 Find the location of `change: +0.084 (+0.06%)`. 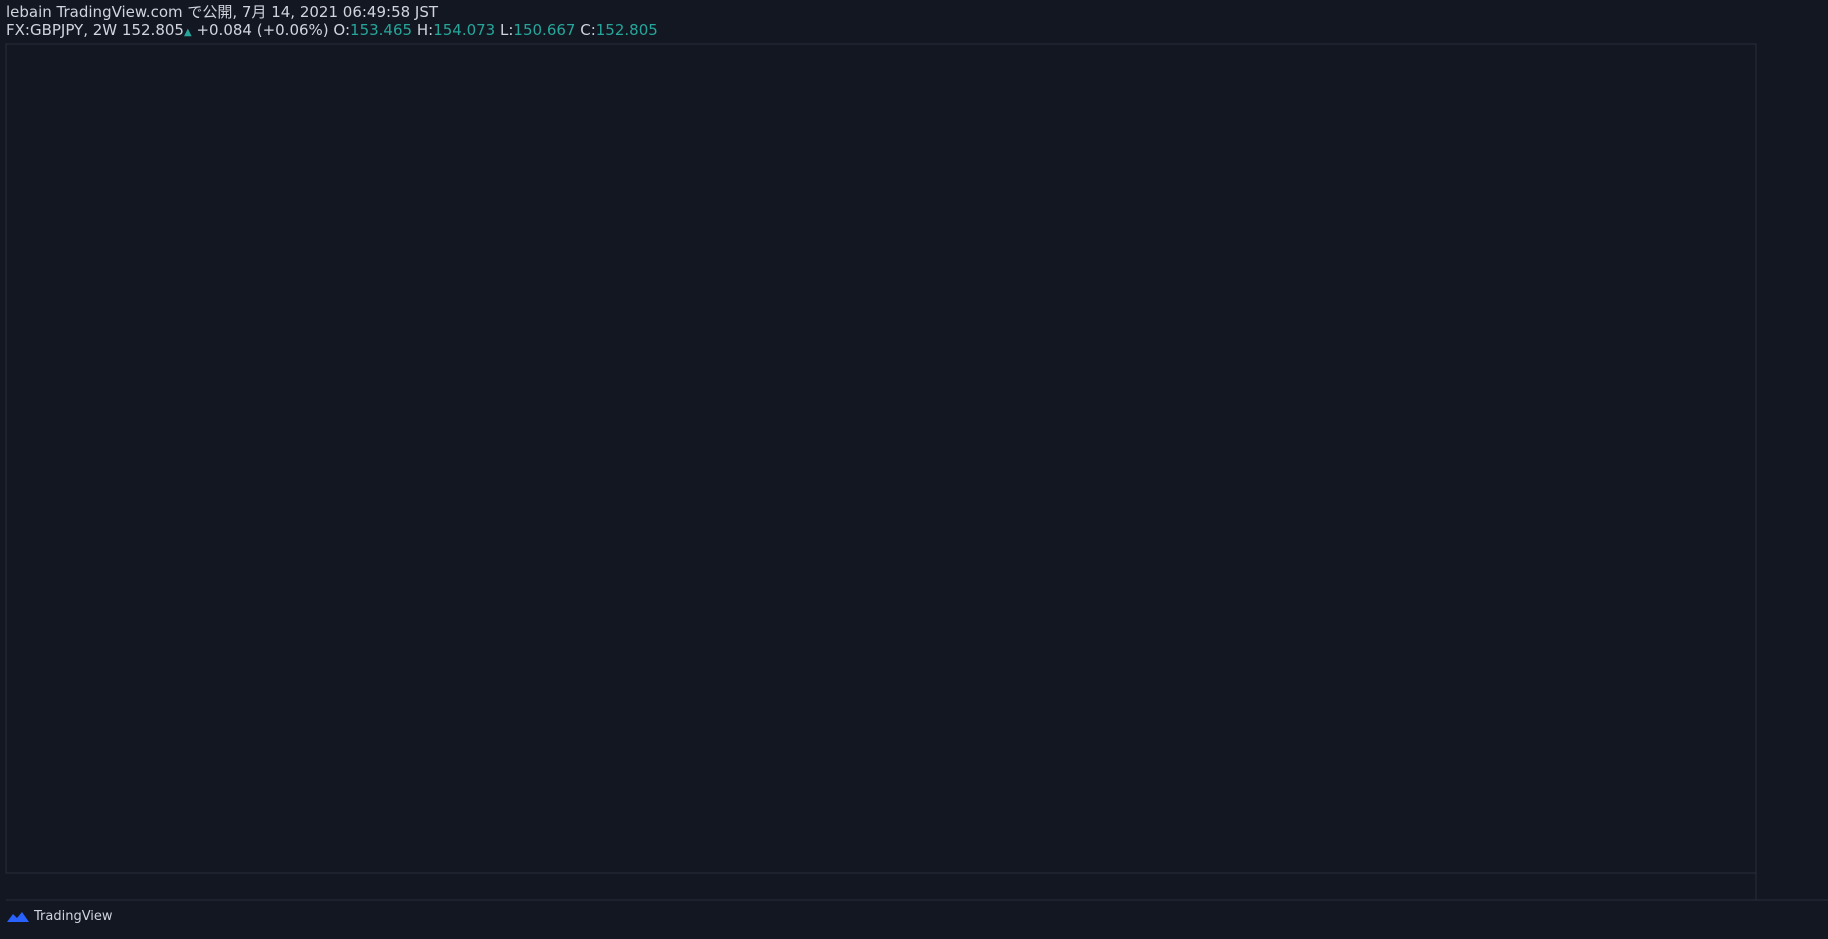

change: +0.084 (+0.06%) is located at coordinates (262, 30).